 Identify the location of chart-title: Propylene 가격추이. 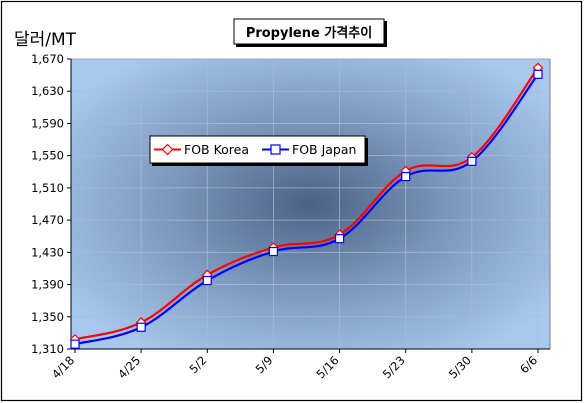
(309, 33).